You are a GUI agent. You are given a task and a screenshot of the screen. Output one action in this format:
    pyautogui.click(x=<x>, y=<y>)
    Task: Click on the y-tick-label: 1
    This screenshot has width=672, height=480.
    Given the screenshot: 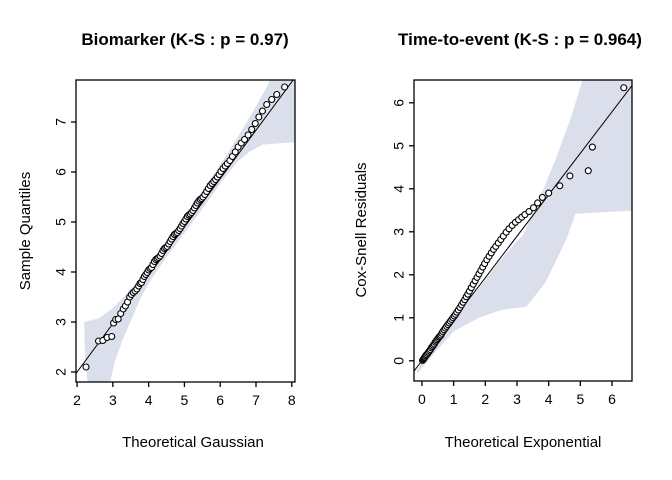 What is the action you would take?
    pyautogui.click(x=399, y=318)
    